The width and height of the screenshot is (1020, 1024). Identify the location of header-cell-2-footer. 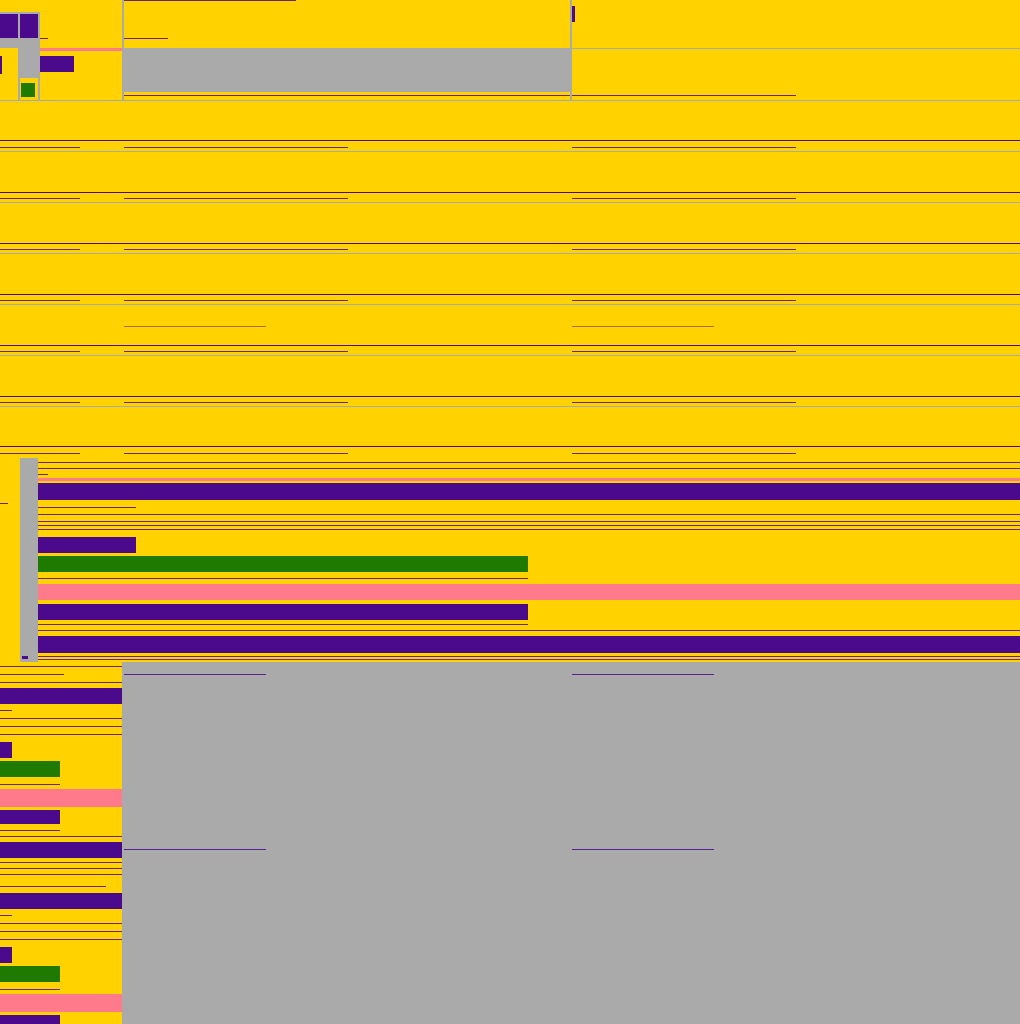
(347, 96).